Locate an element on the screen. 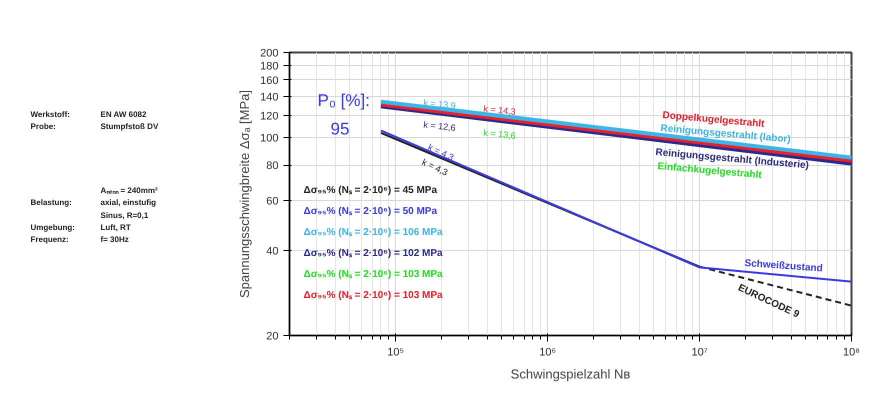  text: Werkstoff: is located at coordinates (50, 114).